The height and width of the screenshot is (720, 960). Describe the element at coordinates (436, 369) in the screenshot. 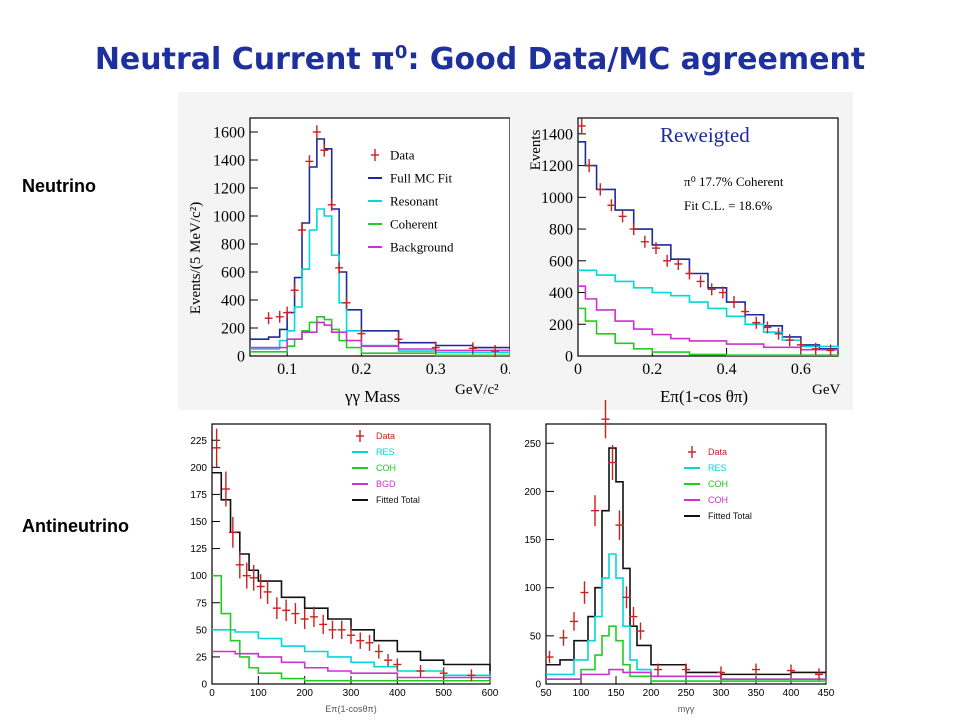

I see `x-tick-label: 0.3` at that location.